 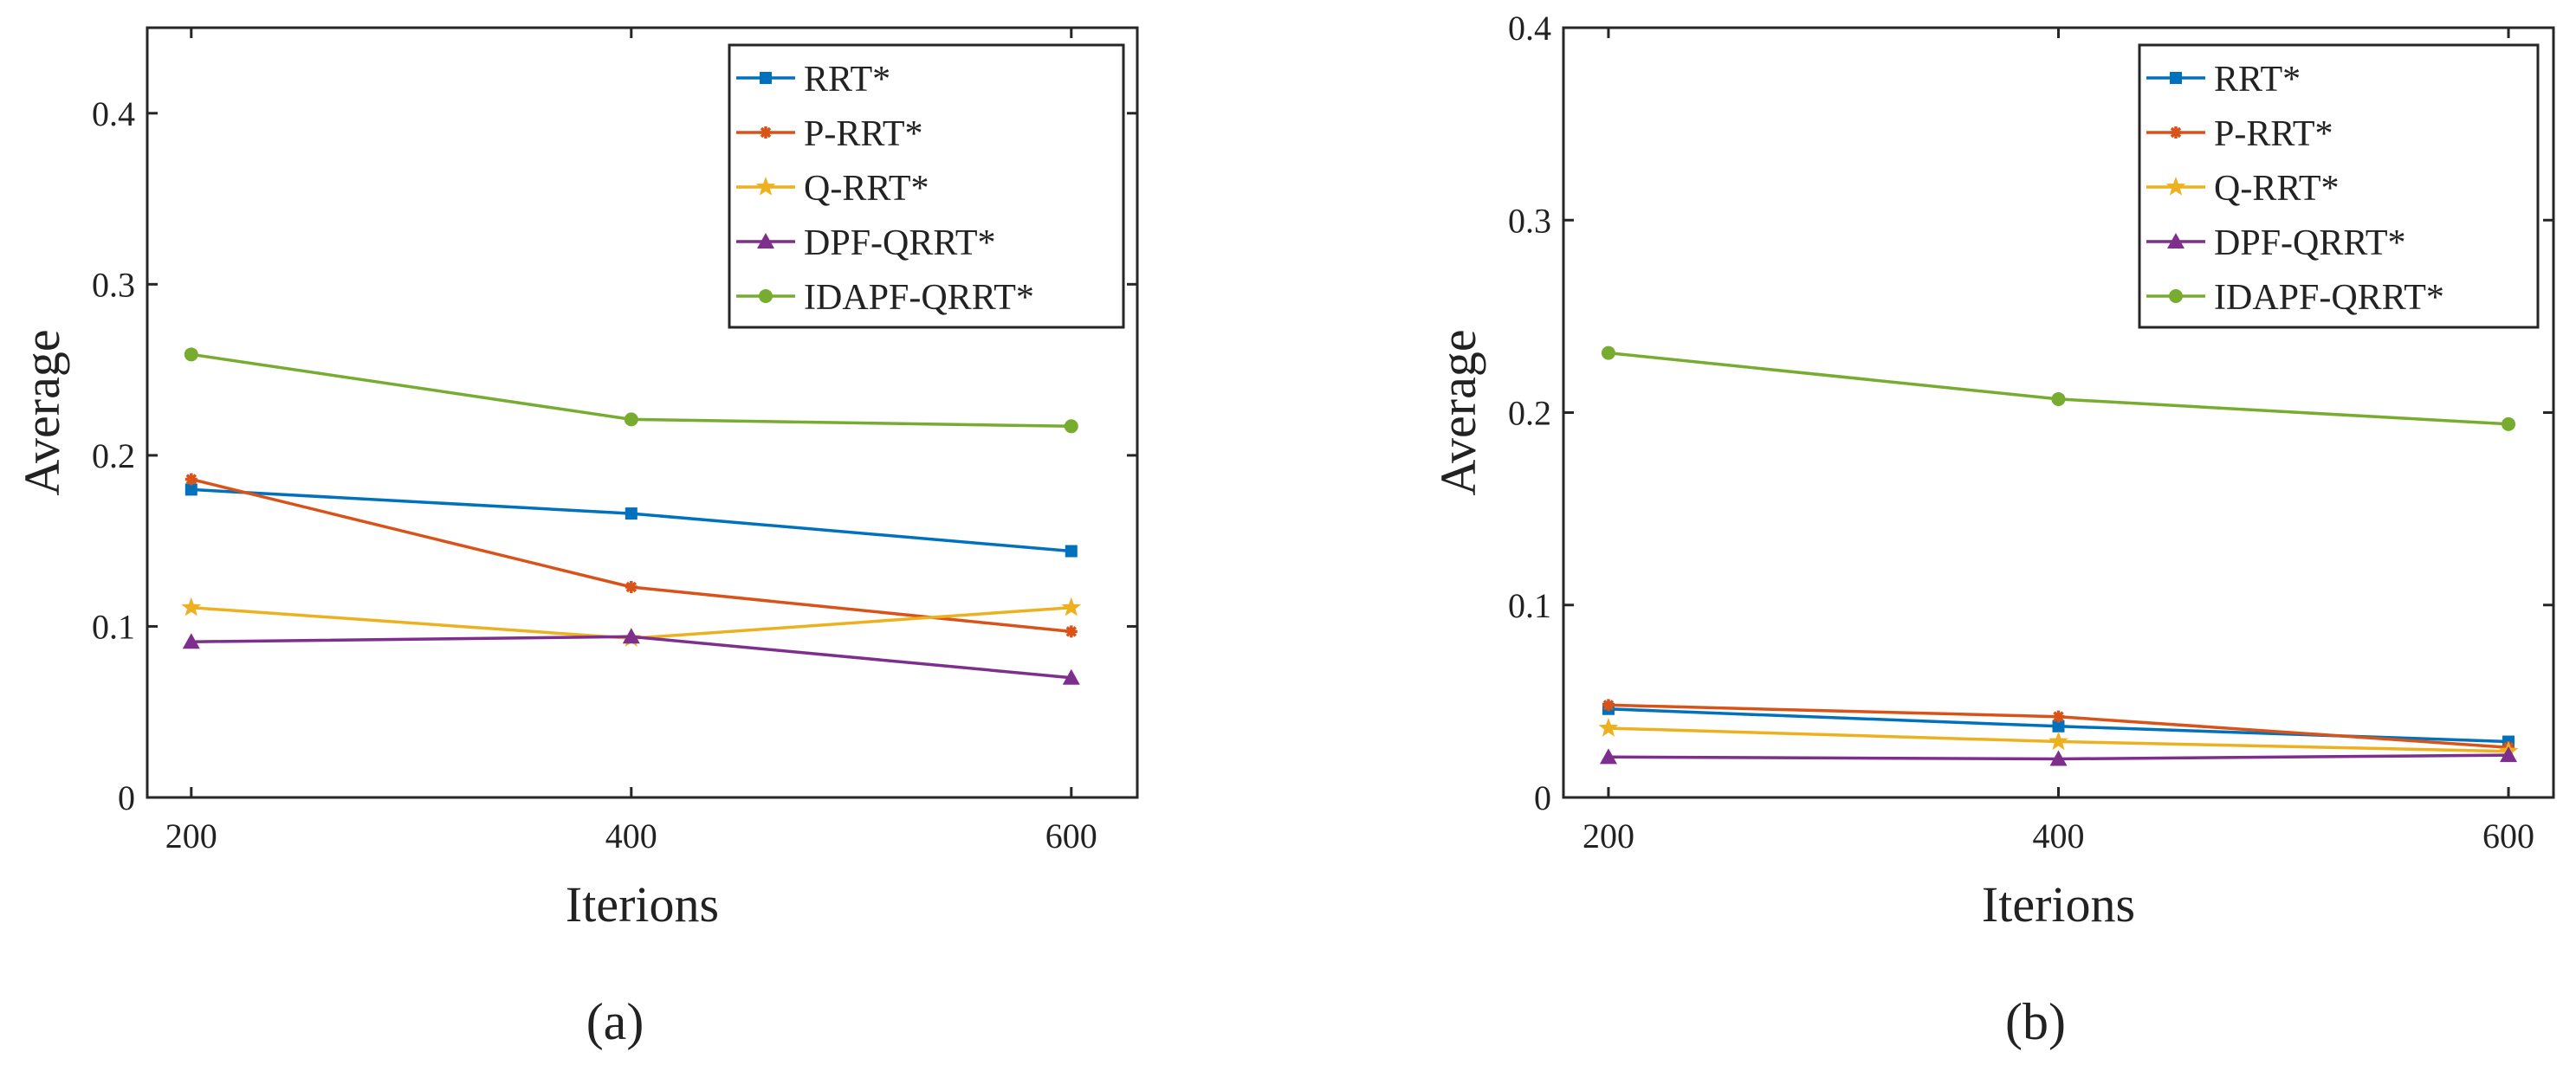 What do you see at coordinates (615, 1021) in the screenshot?
I see `subfigure-label-a: (a)` at bounding box center [615, 1021].